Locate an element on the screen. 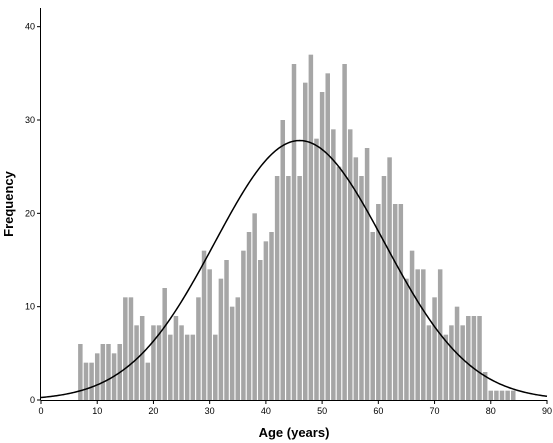 This screenshot has width=553, height=443. x-tick-label: 10 is located at coordinates (97, 411).